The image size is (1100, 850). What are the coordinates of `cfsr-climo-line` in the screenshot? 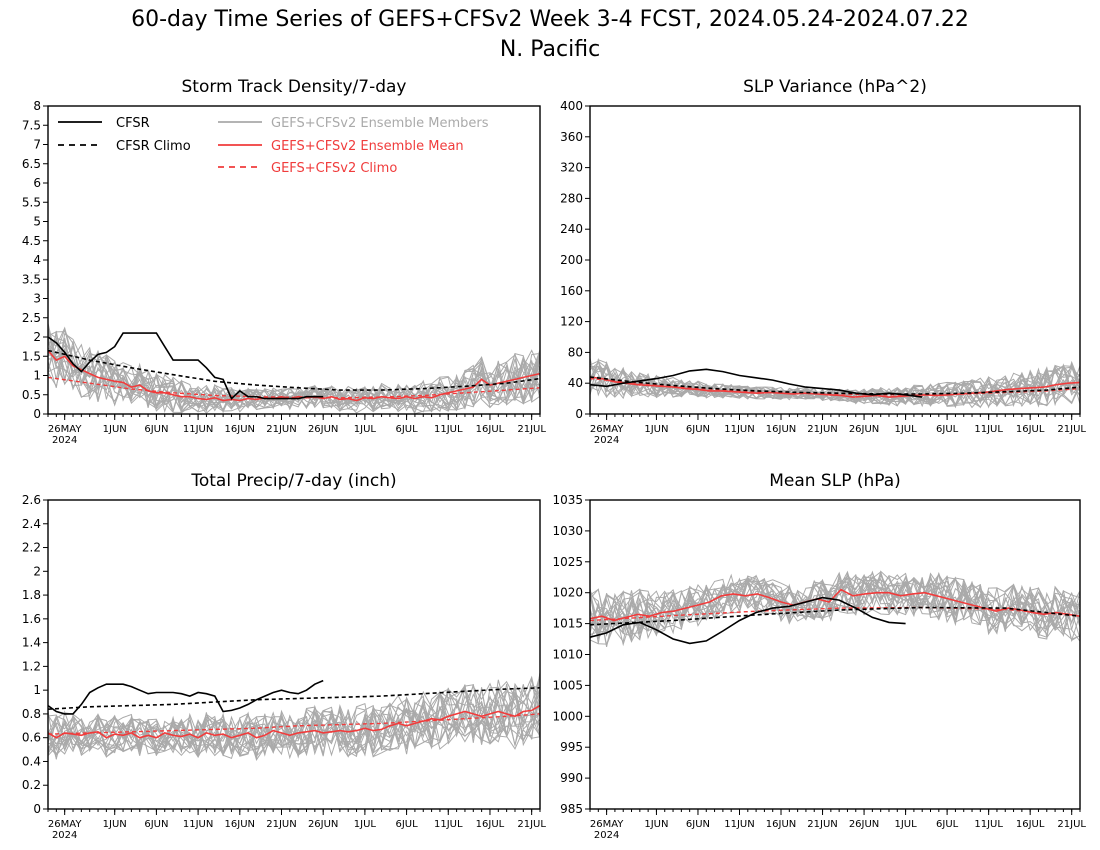 It's located at (835, 385).